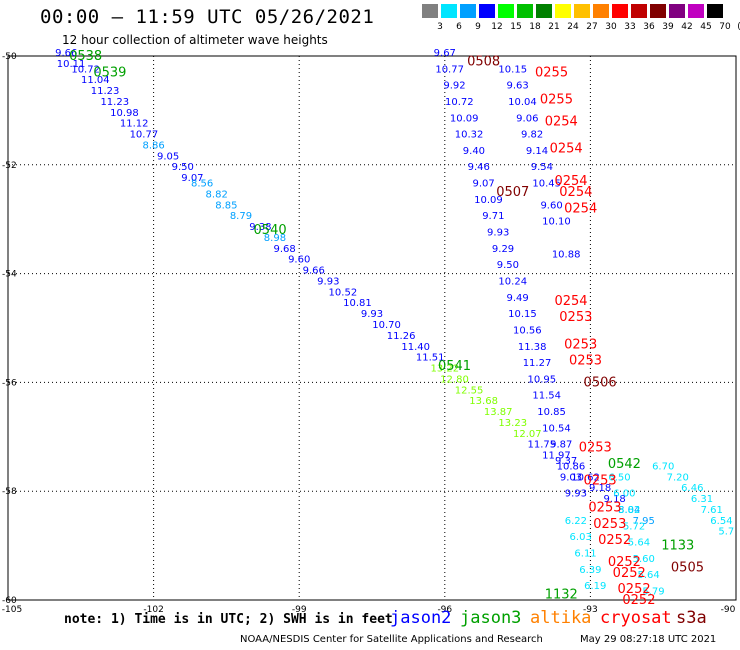 This screenshot has width=740, height=650. I want to click on wave-height-label: 8.79, so click(241, 216).